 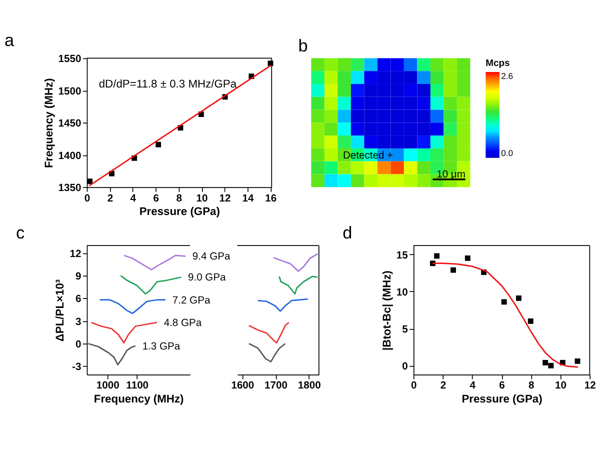 I want to click on annotation: 10 μm, so click(x=451, y=175).